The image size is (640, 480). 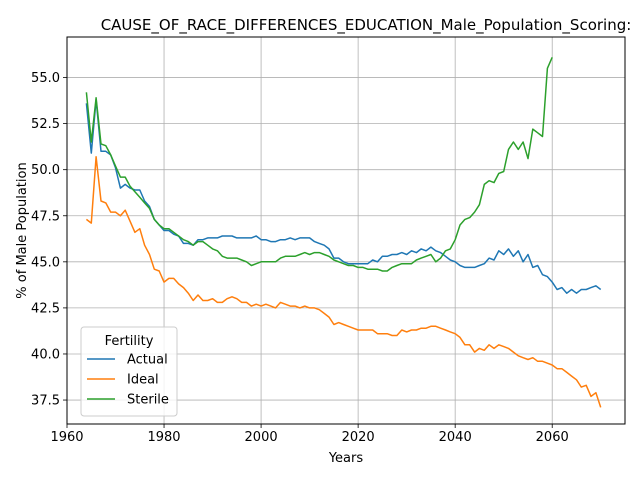 What do you see at coordinates (261, 437) in the screenshot?
I see `x-tick-label: 2000` at bounding box center [261, 437].